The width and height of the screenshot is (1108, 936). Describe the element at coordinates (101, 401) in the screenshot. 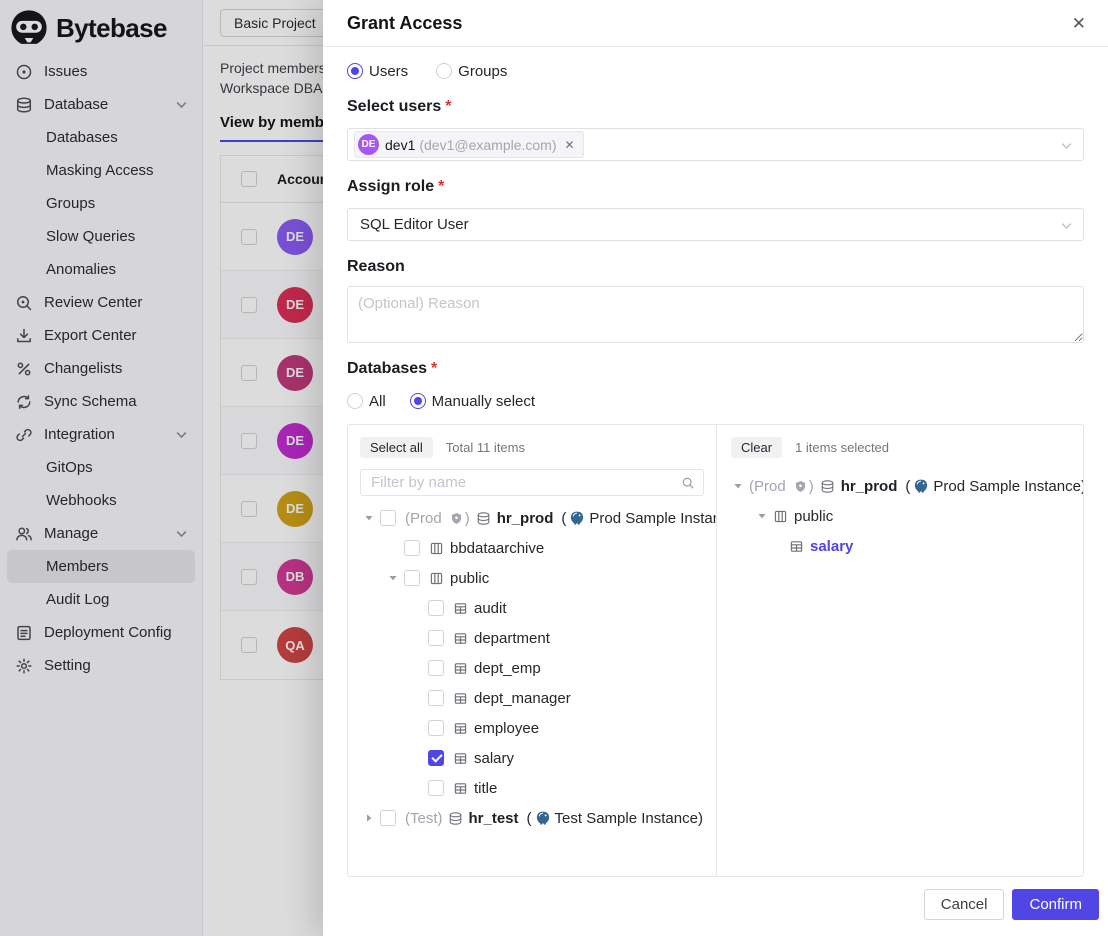

I see `sidebar-item-sync-schema: Sync Schema` at that location.